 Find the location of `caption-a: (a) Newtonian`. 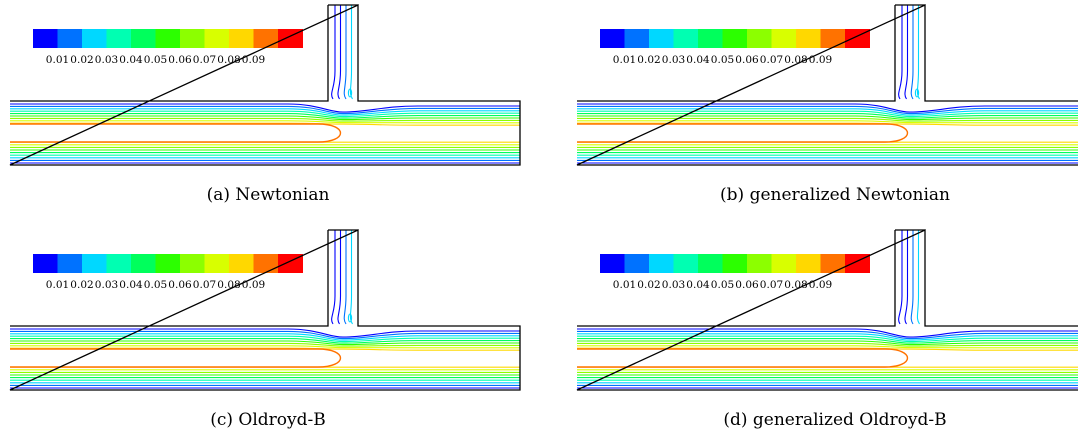

caption-a: (a) Newtonian is located at coordinates (268, 195).